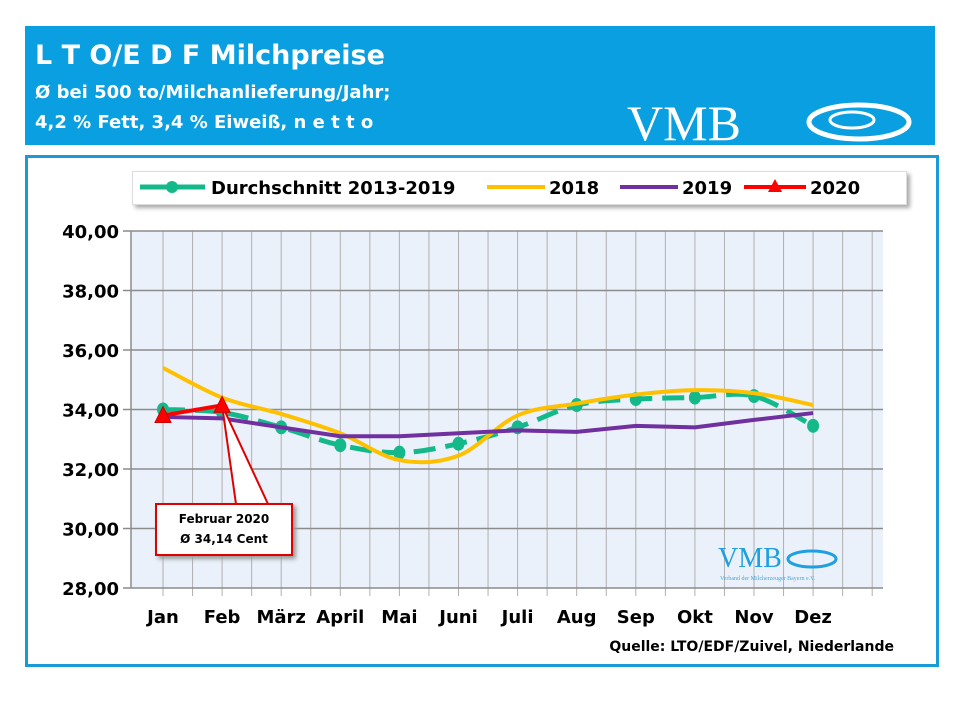 Image resolution: width=960 pixels, height=720 pixels. What do you see at coordinates (768, 579) in the screenshot?
I see `watermark-subtext: Verband der Milcherzeuger Bayern e.V.` at bounding box center [768, 579].